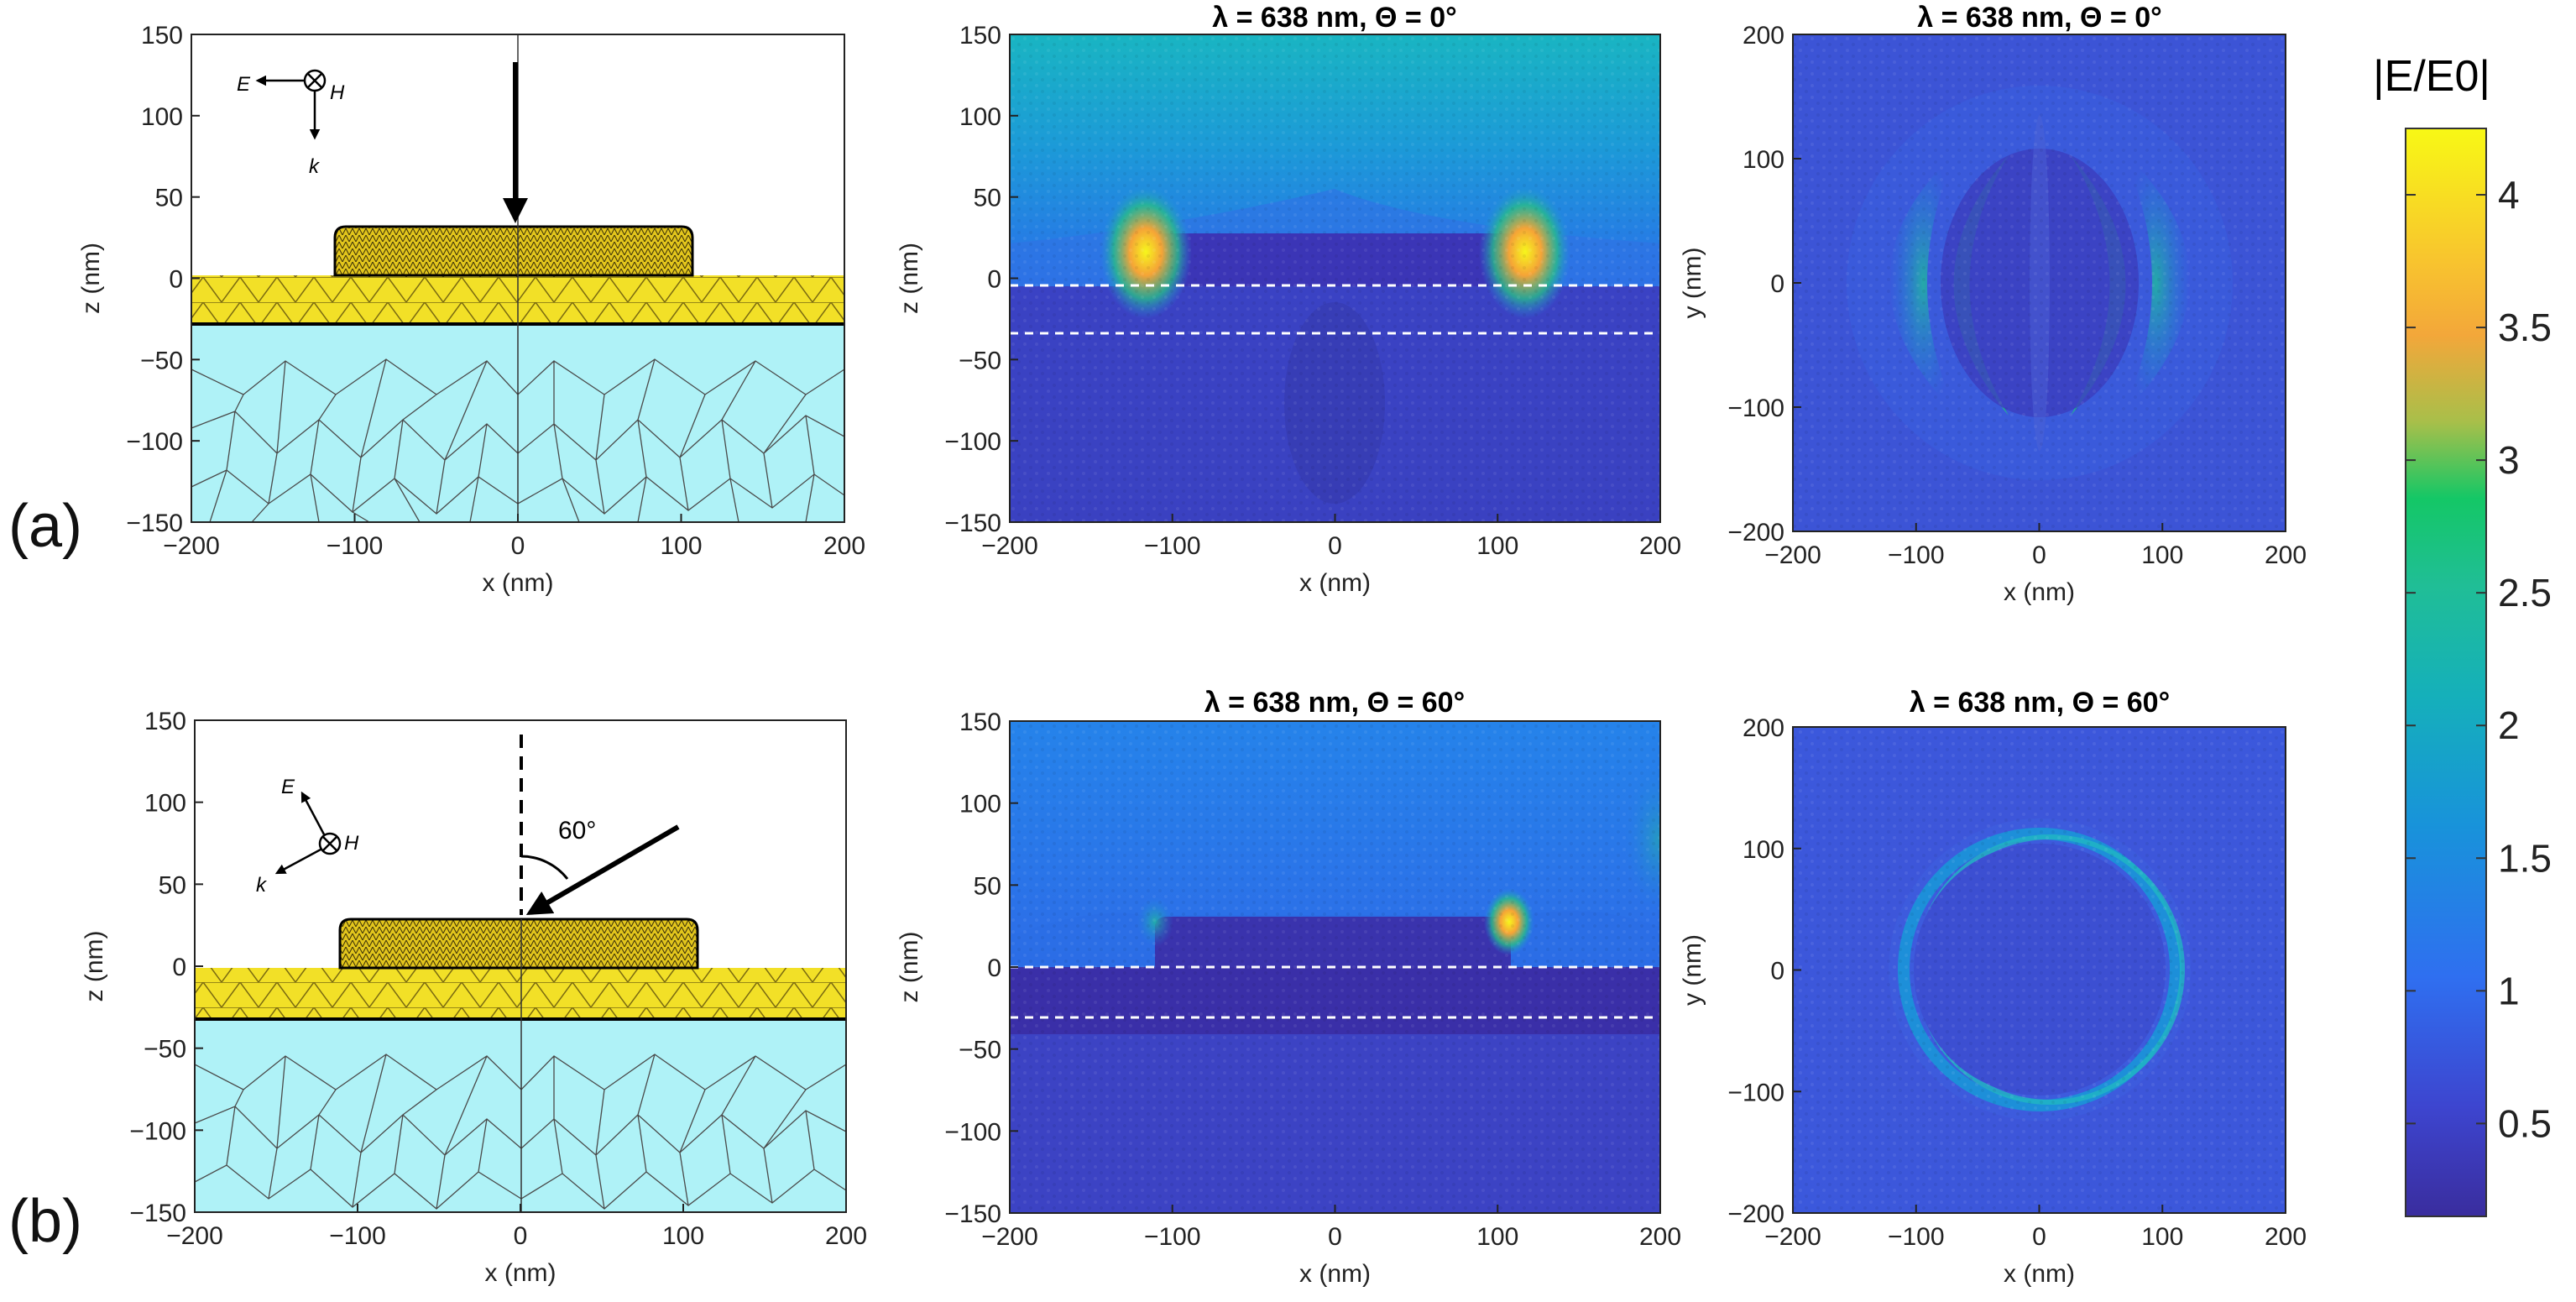 The width and height of the screenshot is (2576, 1302). Describe the element at coordinates (520, 1115) in the screenshot. I see `mesh-b-substrate` at that location.